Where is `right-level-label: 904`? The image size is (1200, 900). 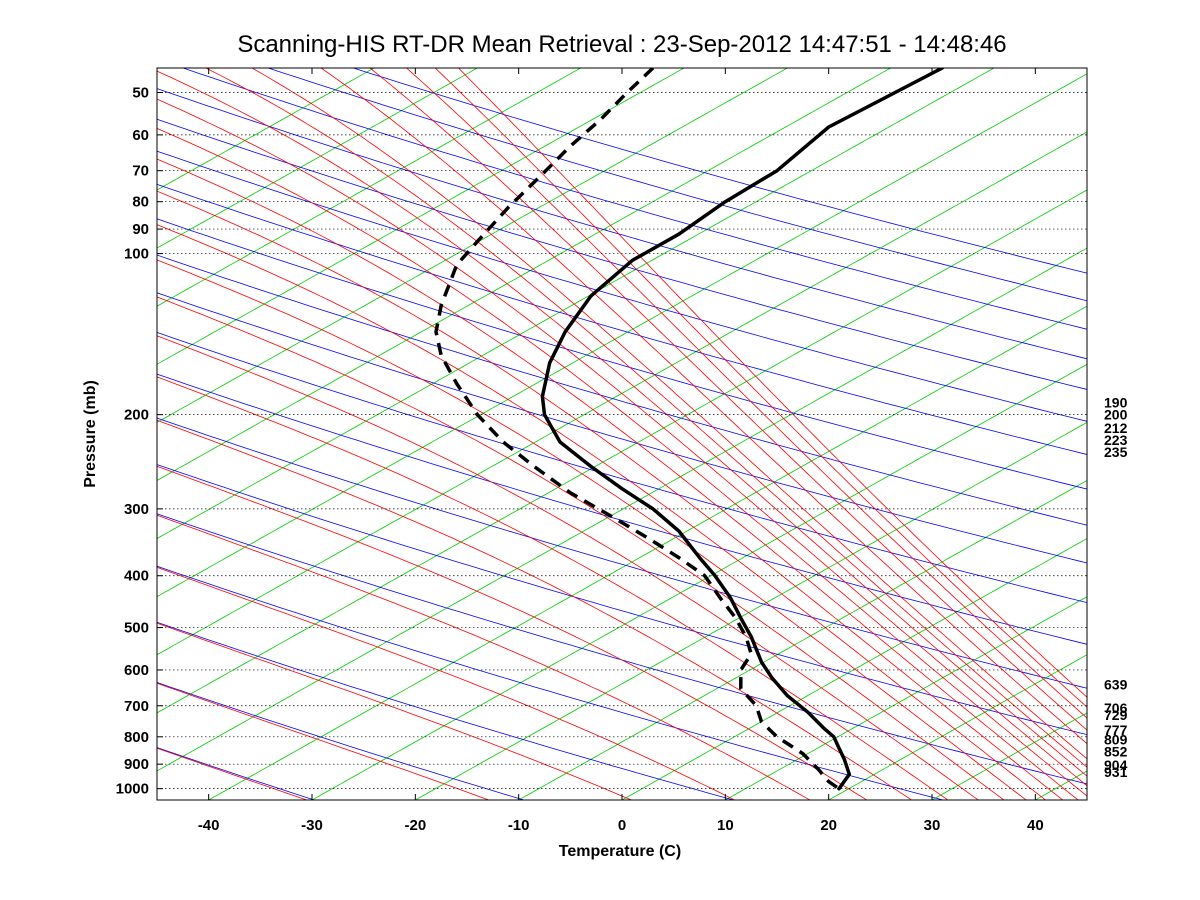
right-level-label: 904 is located at coordinates (1116, 765).